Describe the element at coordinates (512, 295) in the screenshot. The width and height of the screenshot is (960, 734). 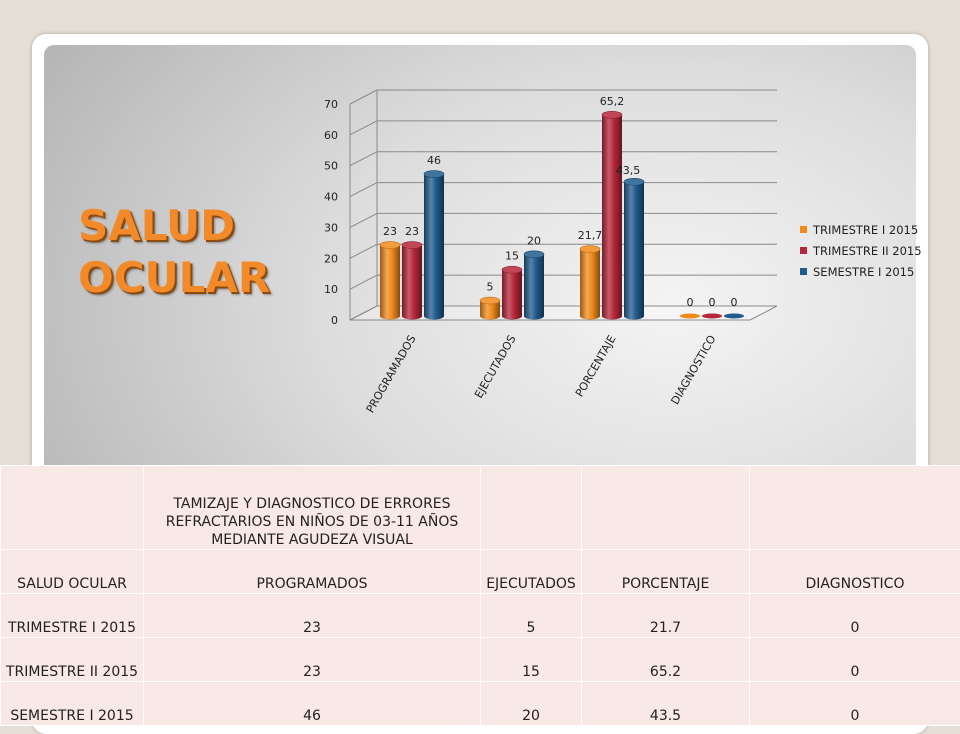
I see `bar-ejecutados-s2` at that location.